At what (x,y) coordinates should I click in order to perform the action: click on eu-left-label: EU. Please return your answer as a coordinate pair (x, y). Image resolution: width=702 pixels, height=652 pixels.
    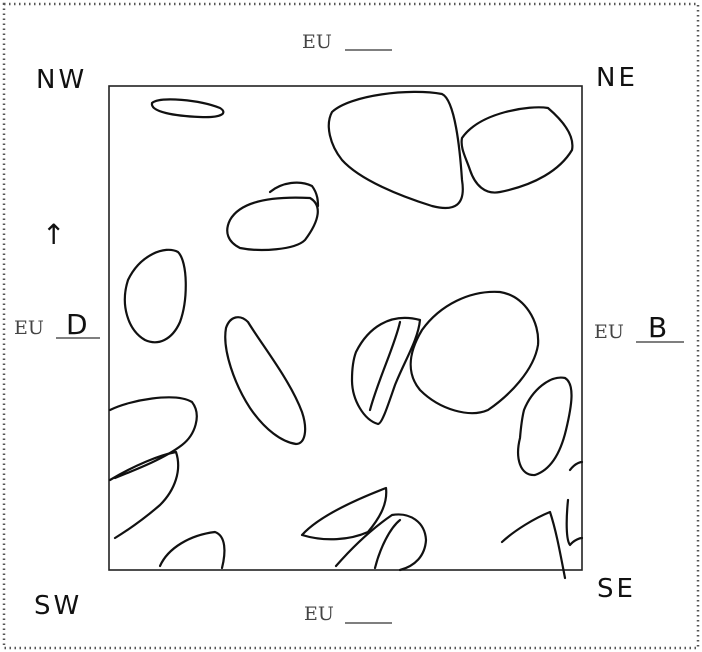
    Looking at the image, I should click on (29, 328).